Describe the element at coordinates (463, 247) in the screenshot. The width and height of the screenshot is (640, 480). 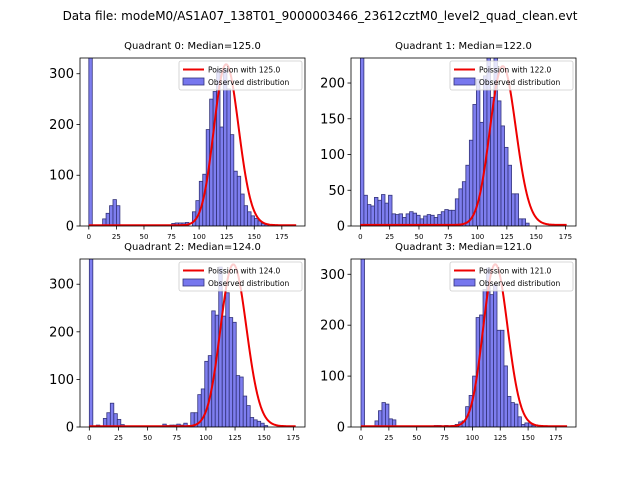
I see `subplot-title: Quadrant 3: Median=121.0` at that location.